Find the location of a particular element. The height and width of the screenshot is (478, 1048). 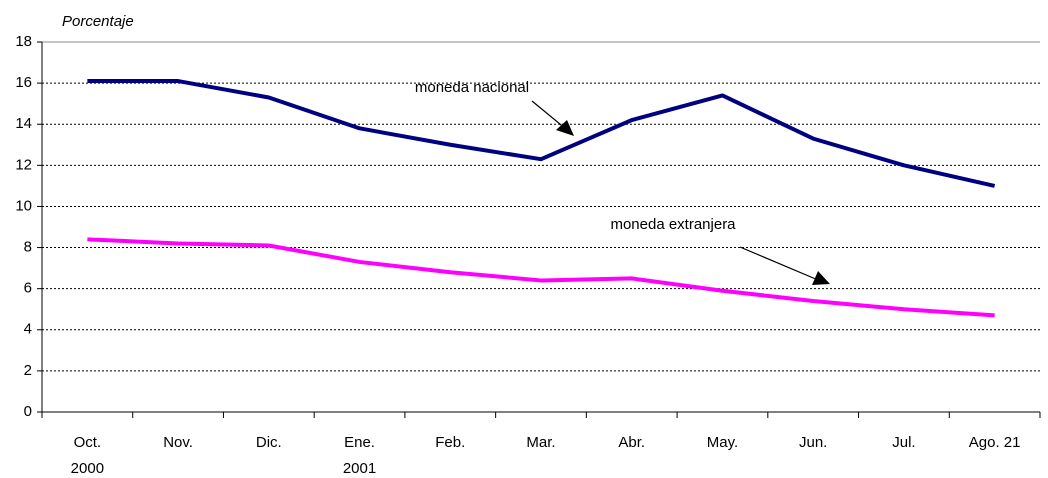

y-tick-label: 6 is located at coordinates (28, 288).